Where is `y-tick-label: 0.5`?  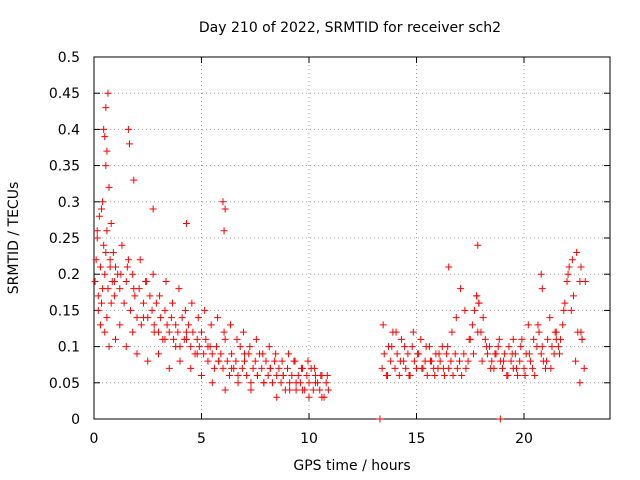
y-tick-label: 0.5 is located at coordinates (69, 58).